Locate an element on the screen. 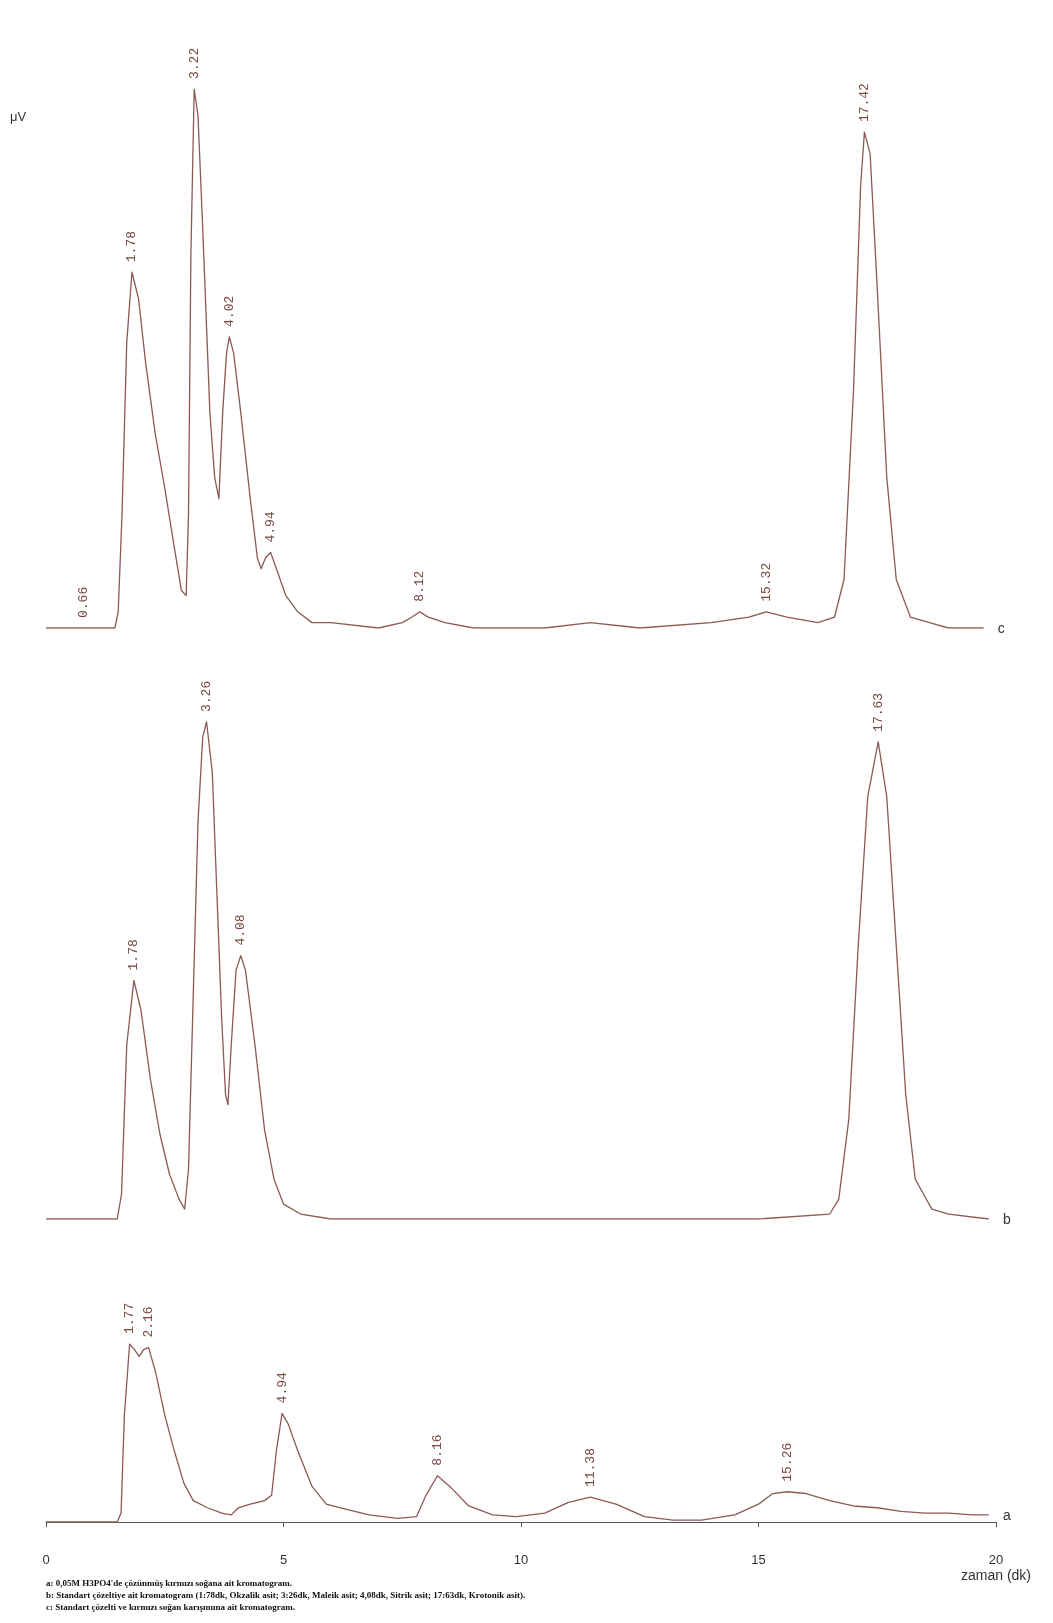 The image size is (1053, 1623). annotation: 15.26 is located at coordinates (787, 1462).